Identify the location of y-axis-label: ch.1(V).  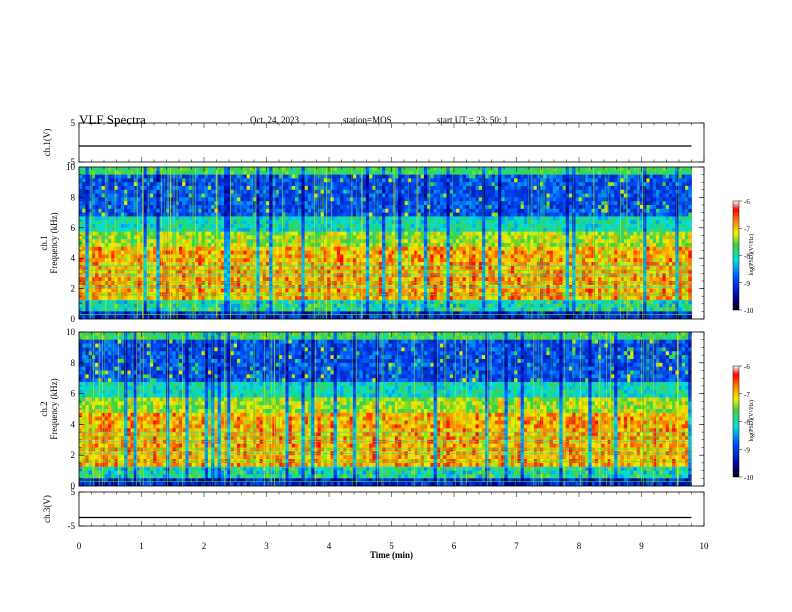
(47, 143).